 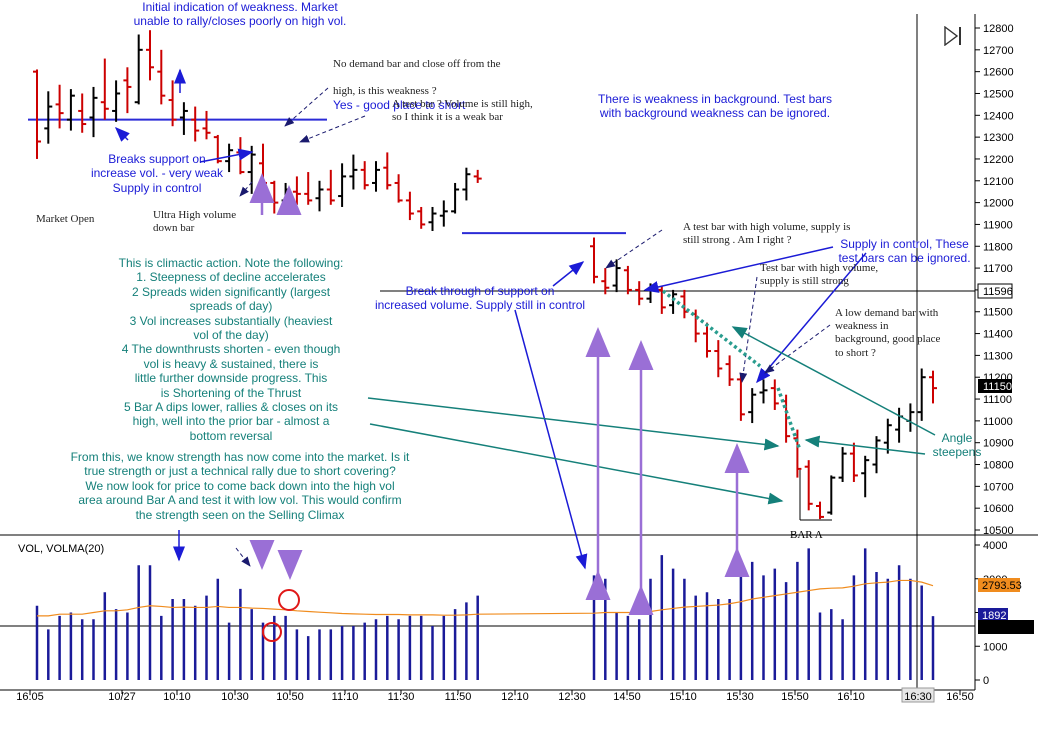 I want to click on time-tick-label: 12:10, so click(x=515, y=697).